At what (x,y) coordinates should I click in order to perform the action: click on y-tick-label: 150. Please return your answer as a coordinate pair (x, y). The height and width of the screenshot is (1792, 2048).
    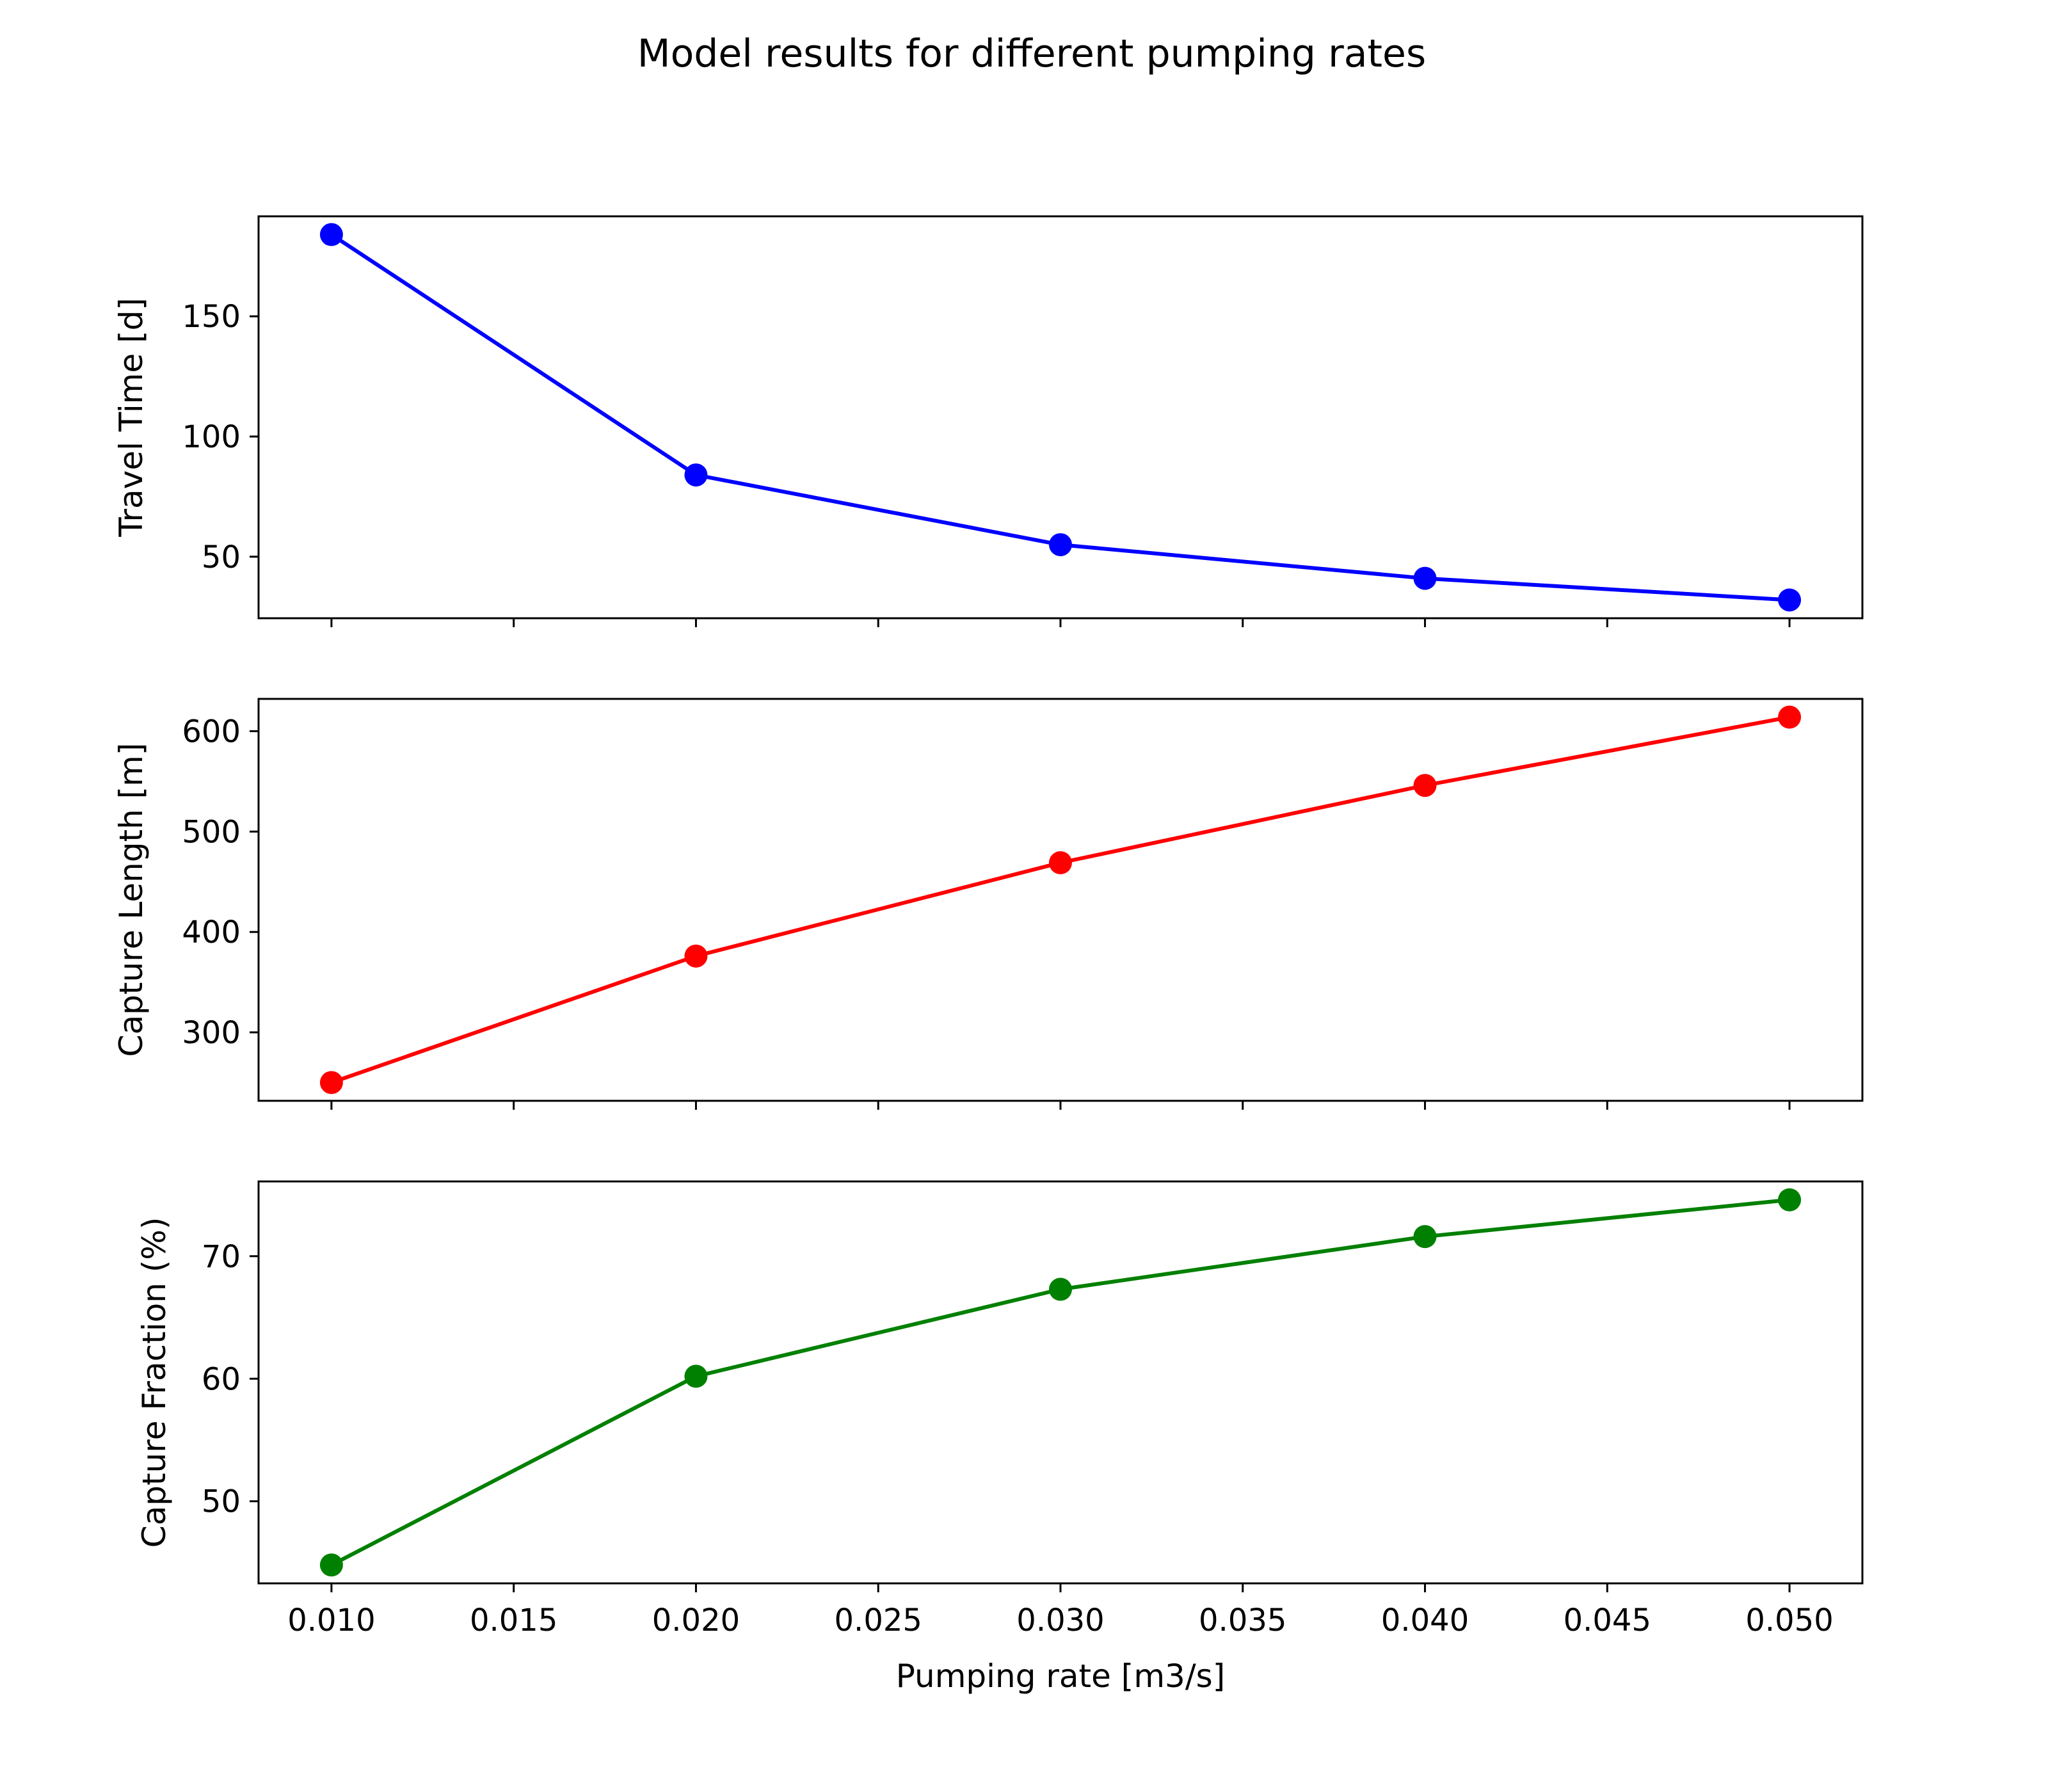
    Looking at the image, I should click on (211, 317).